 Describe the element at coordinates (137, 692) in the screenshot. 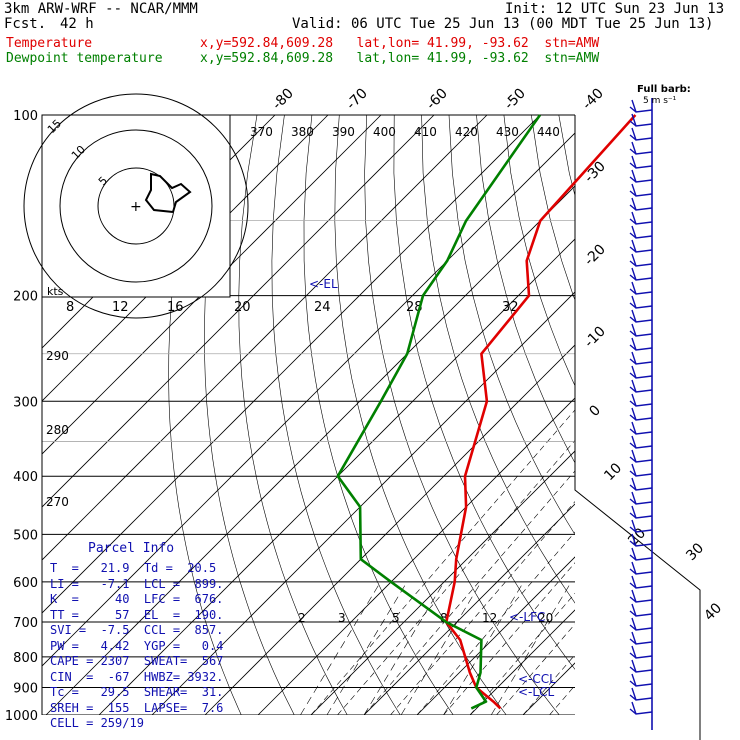

I see `parcel-info-row: Tc = 29.5 SHEAR= 31.` at that location.